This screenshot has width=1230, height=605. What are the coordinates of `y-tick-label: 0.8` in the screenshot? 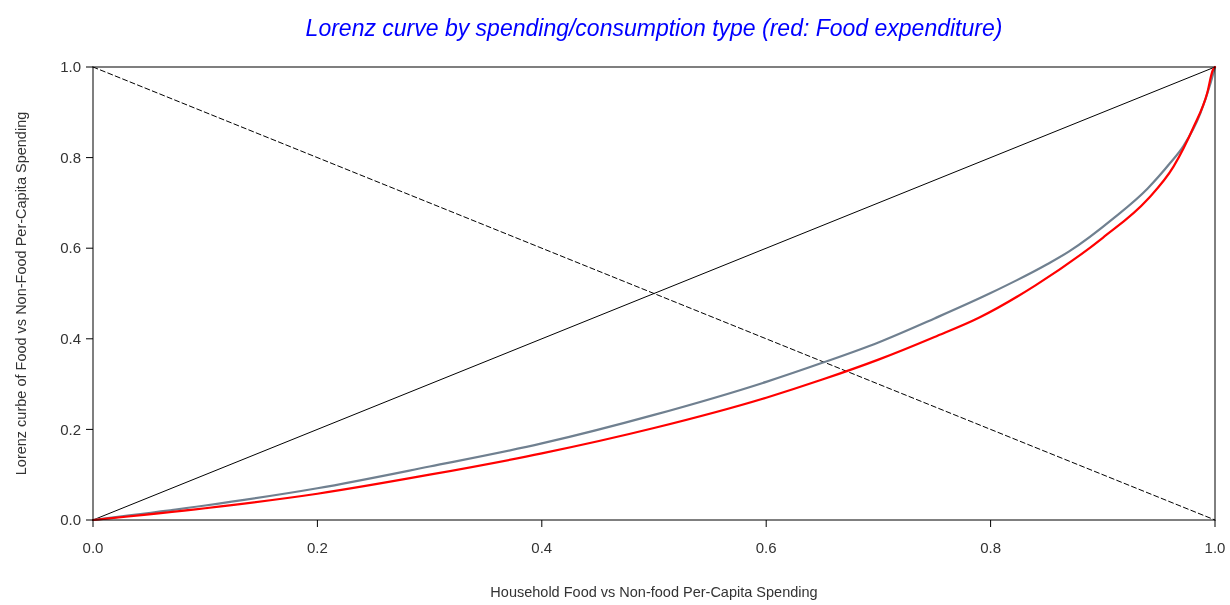 It's located at (70, 157).